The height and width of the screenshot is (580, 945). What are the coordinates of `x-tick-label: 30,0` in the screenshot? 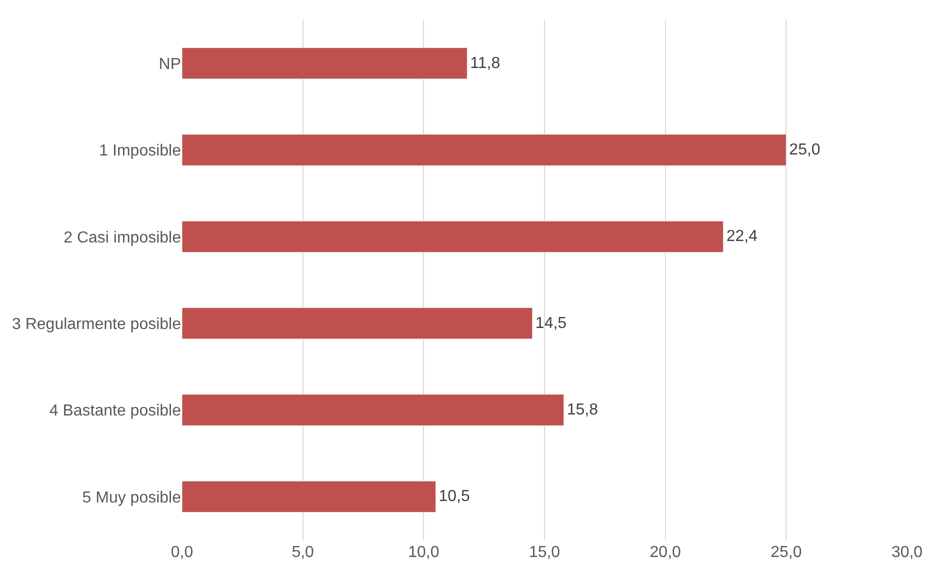 It's located at (907, 552).